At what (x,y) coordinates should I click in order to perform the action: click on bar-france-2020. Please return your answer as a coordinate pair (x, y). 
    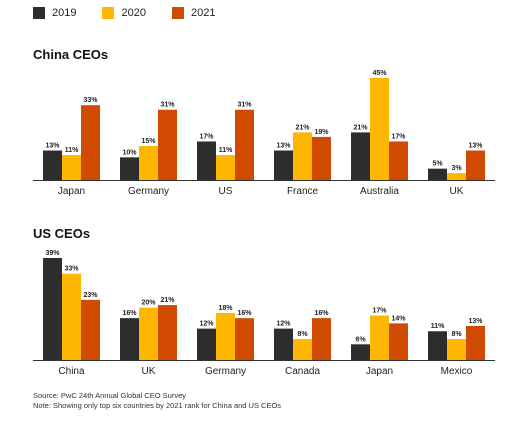
    Looking at the image, I should click on (302, 156).